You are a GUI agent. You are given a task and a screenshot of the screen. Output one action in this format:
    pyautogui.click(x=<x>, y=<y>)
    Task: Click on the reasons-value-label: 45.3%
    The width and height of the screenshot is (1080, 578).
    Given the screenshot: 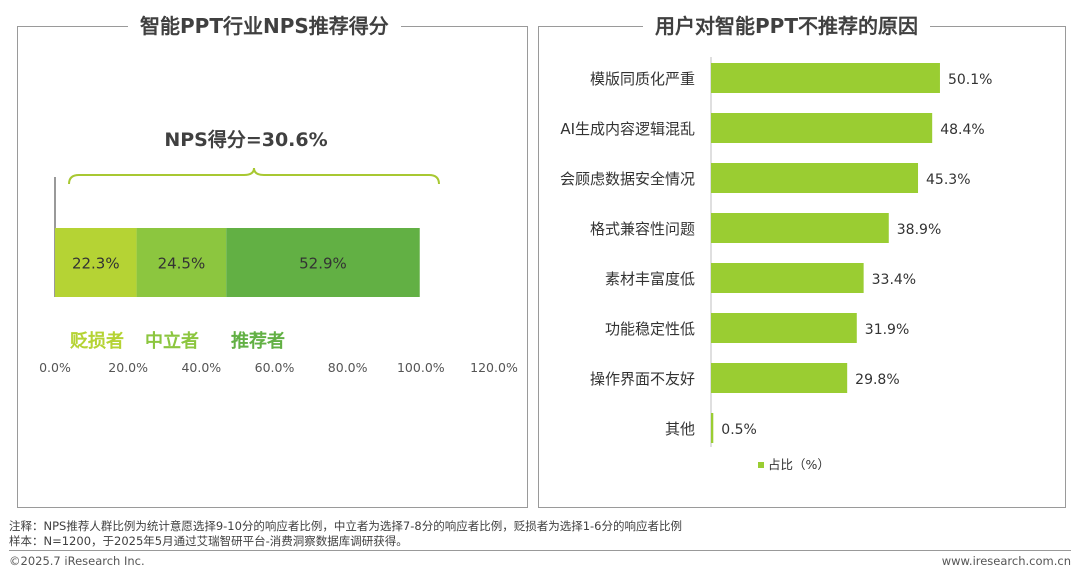 What is the action you would take?
    pyautogui.click(x=948, y=180)
    